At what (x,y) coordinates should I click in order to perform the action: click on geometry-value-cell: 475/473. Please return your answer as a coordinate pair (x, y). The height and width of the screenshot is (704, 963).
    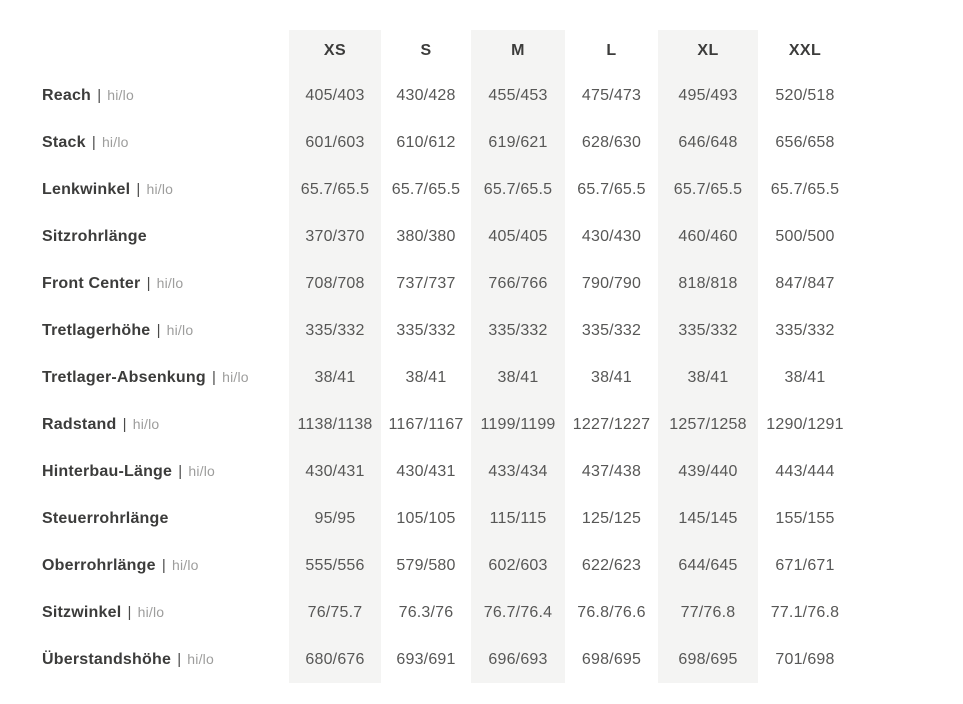
    Looking at the image, I should click on (611, 95).